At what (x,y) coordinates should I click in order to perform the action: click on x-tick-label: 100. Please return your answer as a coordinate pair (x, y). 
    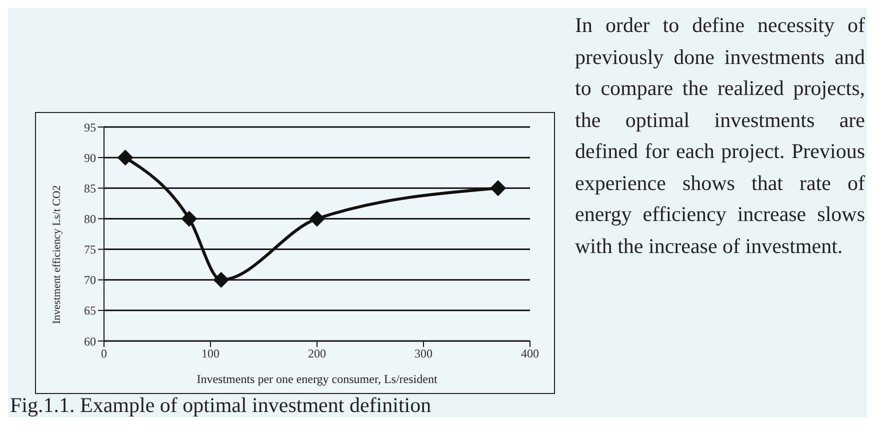
    Looking at the image, I should click on (211, 353).